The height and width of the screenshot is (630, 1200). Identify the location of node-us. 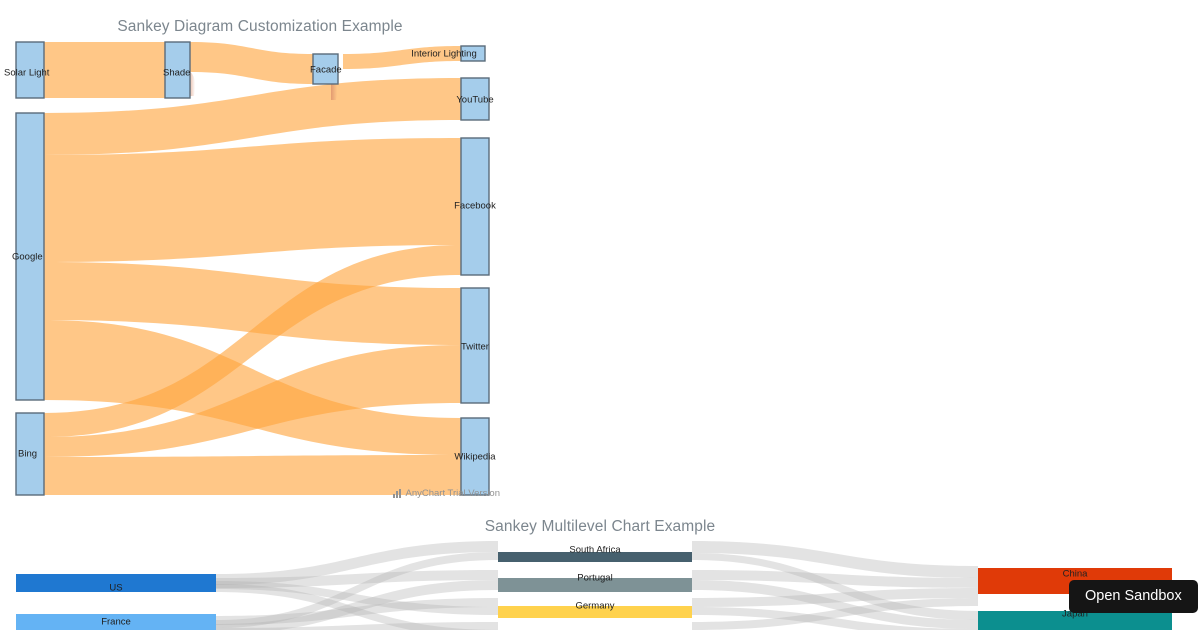
(116, 583).